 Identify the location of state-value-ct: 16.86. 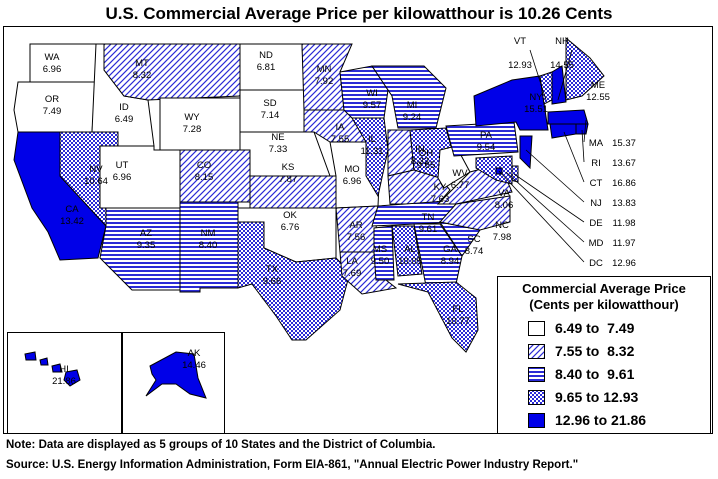
(624, 183).